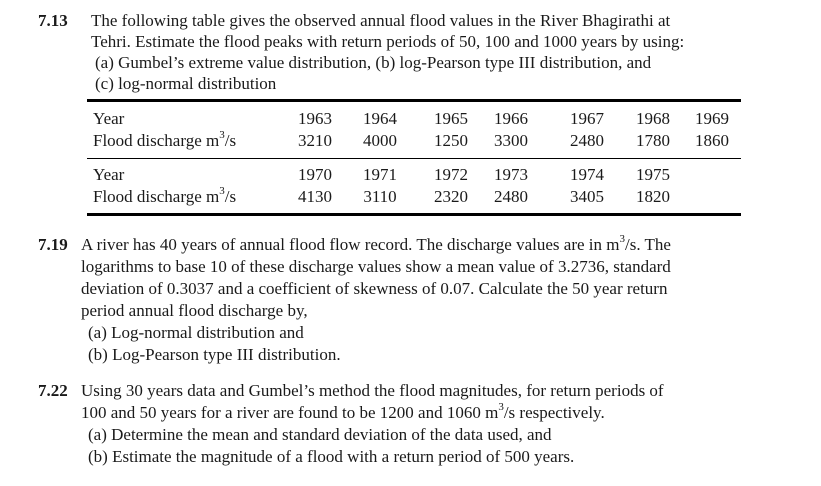 This screenshot has width=821, height=486. What do you see at coordinates (451, 196) in the screenshot?
I see `discharge-cell: 2320` at bounding box center [451, 196].